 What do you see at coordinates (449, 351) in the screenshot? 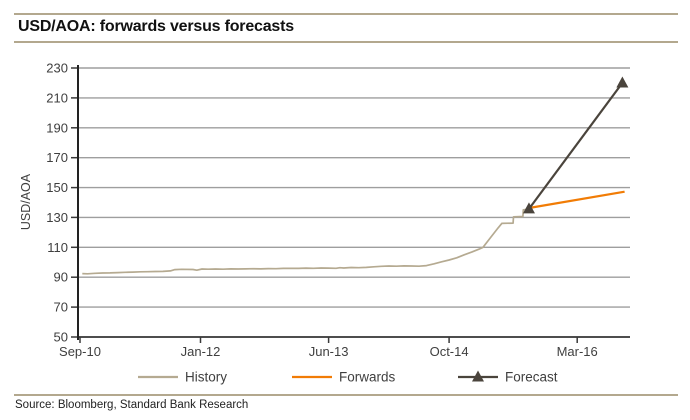
I see `x-tick-label: Oct-14` at bounding box center [449, 351].